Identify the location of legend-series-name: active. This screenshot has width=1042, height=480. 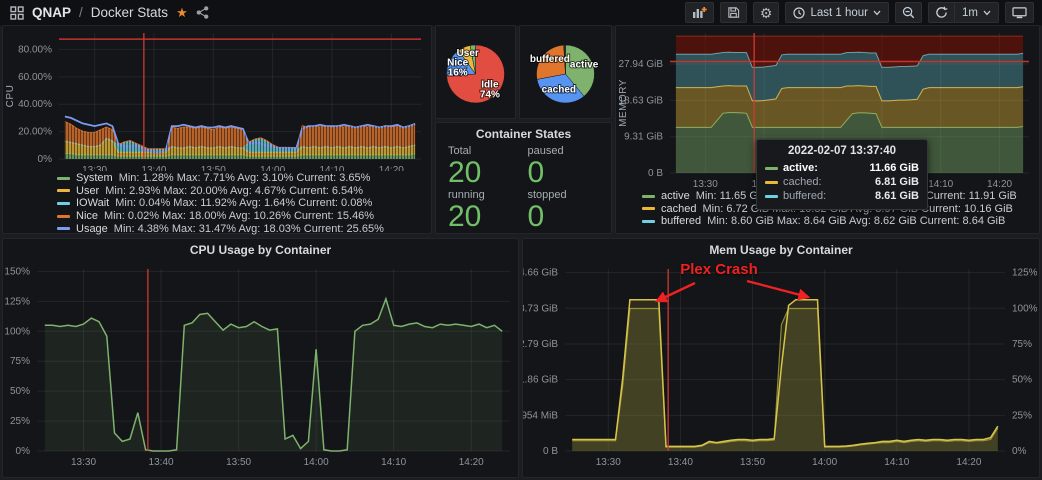
(675, 196).